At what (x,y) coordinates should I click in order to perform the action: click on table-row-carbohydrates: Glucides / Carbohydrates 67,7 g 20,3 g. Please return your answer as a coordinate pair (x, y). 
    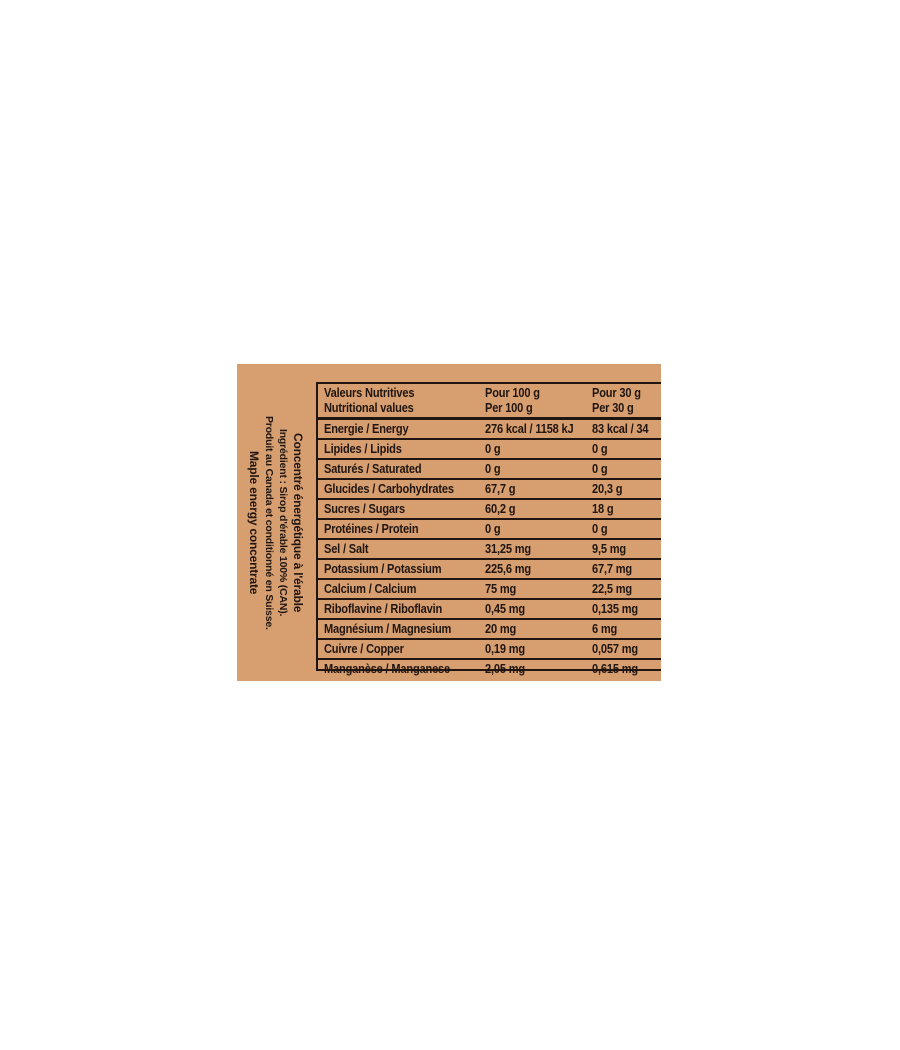
    Looking at the image, I should click on (489, 488).